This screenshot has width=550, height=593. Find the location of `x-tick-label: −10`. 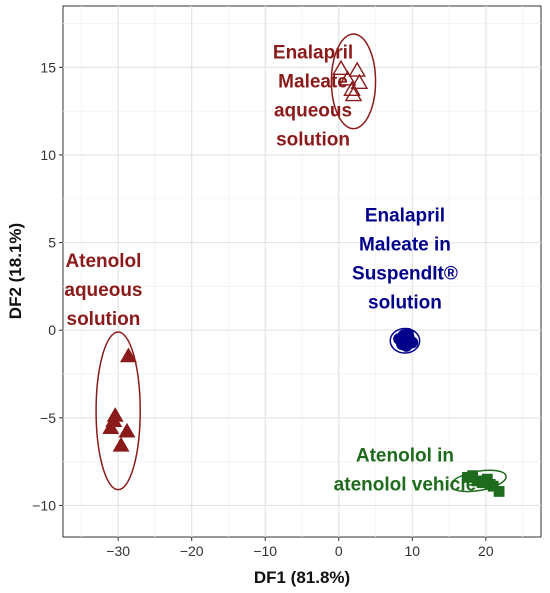

x-tick-label: −10 is located at coordinates (265, 551).